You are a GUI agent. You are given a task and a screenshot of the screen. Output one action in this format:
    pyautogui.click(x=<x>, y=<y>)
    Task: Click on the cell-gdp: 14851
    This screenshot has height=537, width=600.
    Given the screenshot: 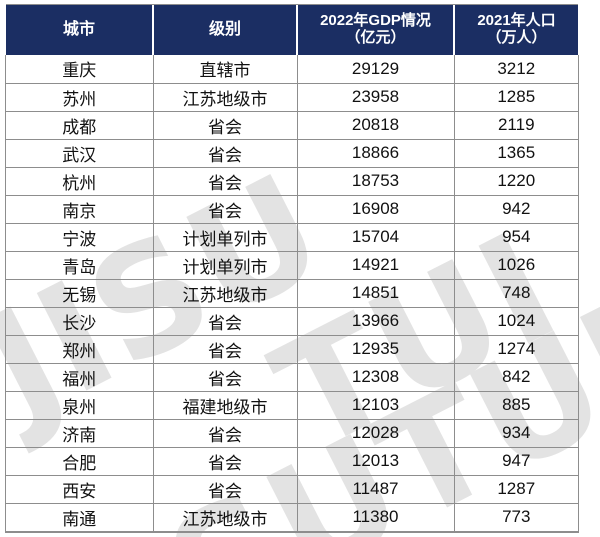 What is the action you would take?
    pyautogui.click(x=376, y=293)
    